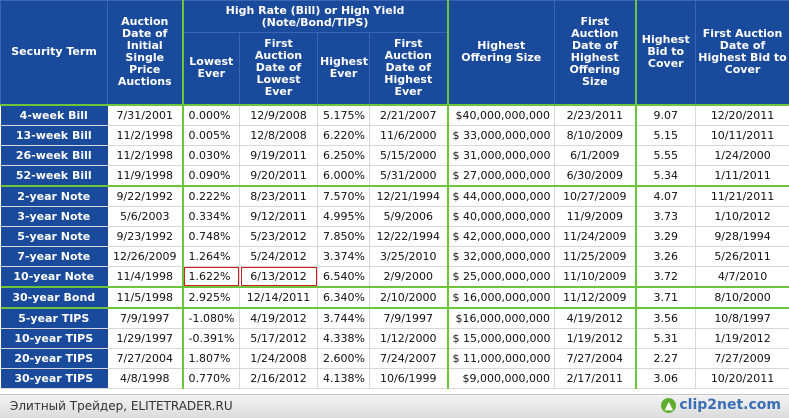  What do you see at coordinates (730, 405) in the screenshot?
I see `logo-text: clip2net.com` at bounding box center [730, 405].